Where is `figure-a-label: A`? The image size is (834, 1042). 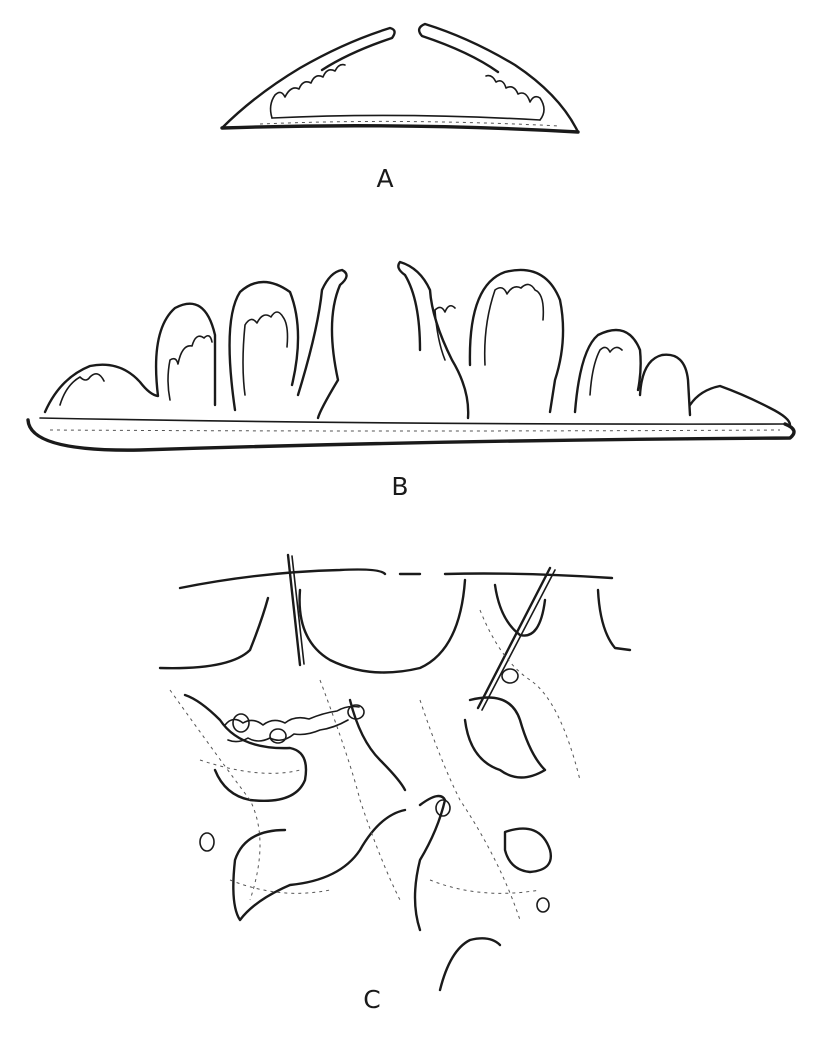
figure-a-label: A is located at coordinates (384, 178).